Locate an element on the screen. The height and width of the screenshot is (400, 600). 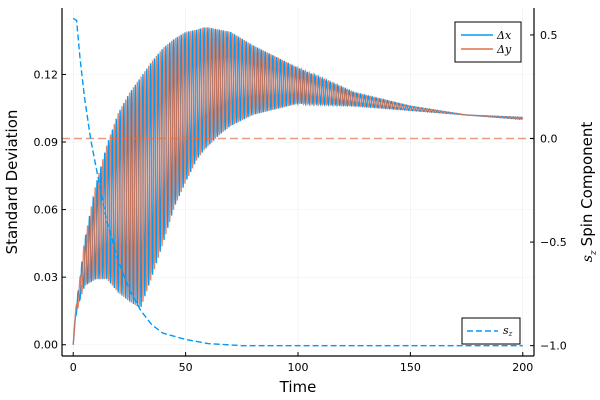
legend-bottom: sz is located at coordinates (491, 331).